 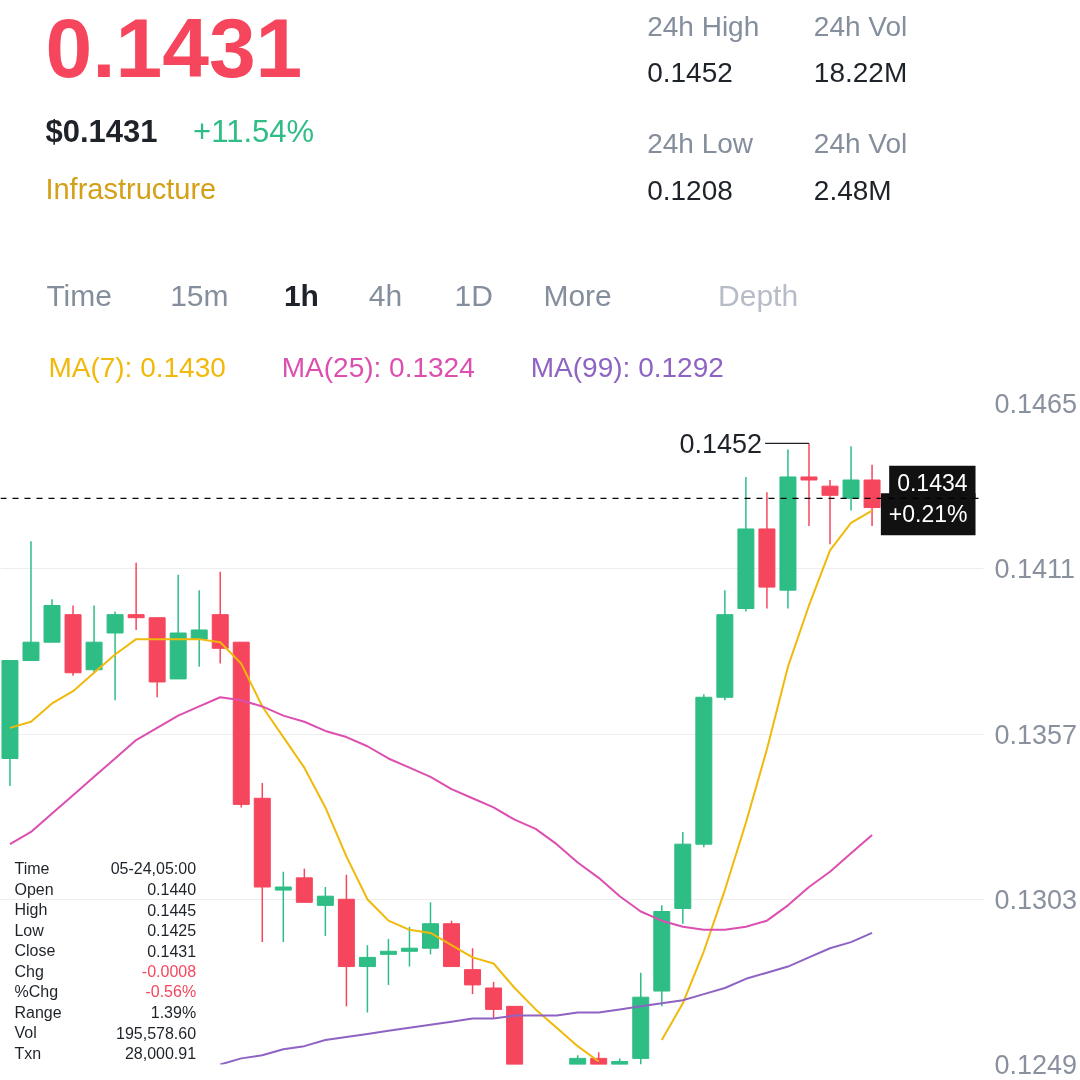 What do you see at coordinates (1036, 899) in the screenshot?
I see `y-tick-label: 0.1303` at bounding box center [1036, 899].